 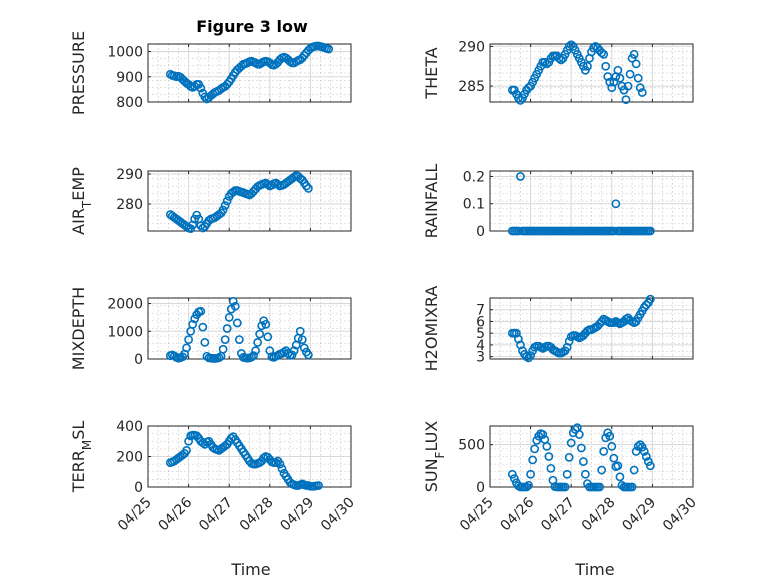 I want to click on x-tick-label: 04/26, so click(x=518, y=514).